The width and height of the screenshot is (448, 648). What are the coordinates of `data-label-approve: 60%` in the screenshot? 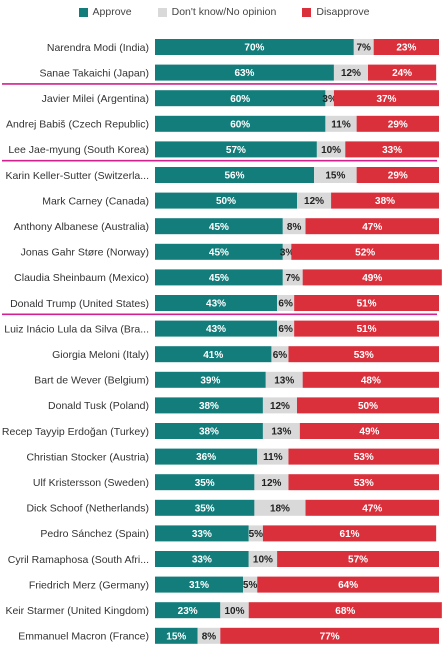 It's located at (240, 99).